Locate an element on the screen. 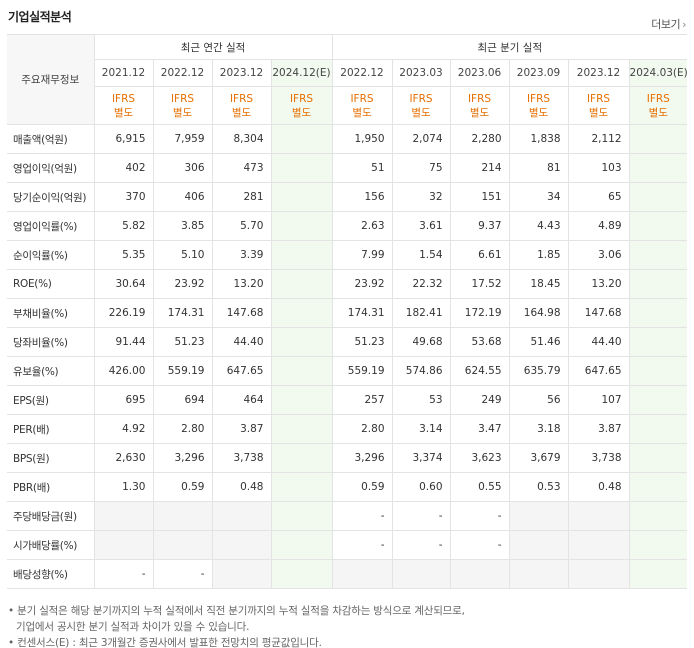 The height and width of the screenshot is (648, 694). value-cell: 2.63 is located at coordinates (362, 226).